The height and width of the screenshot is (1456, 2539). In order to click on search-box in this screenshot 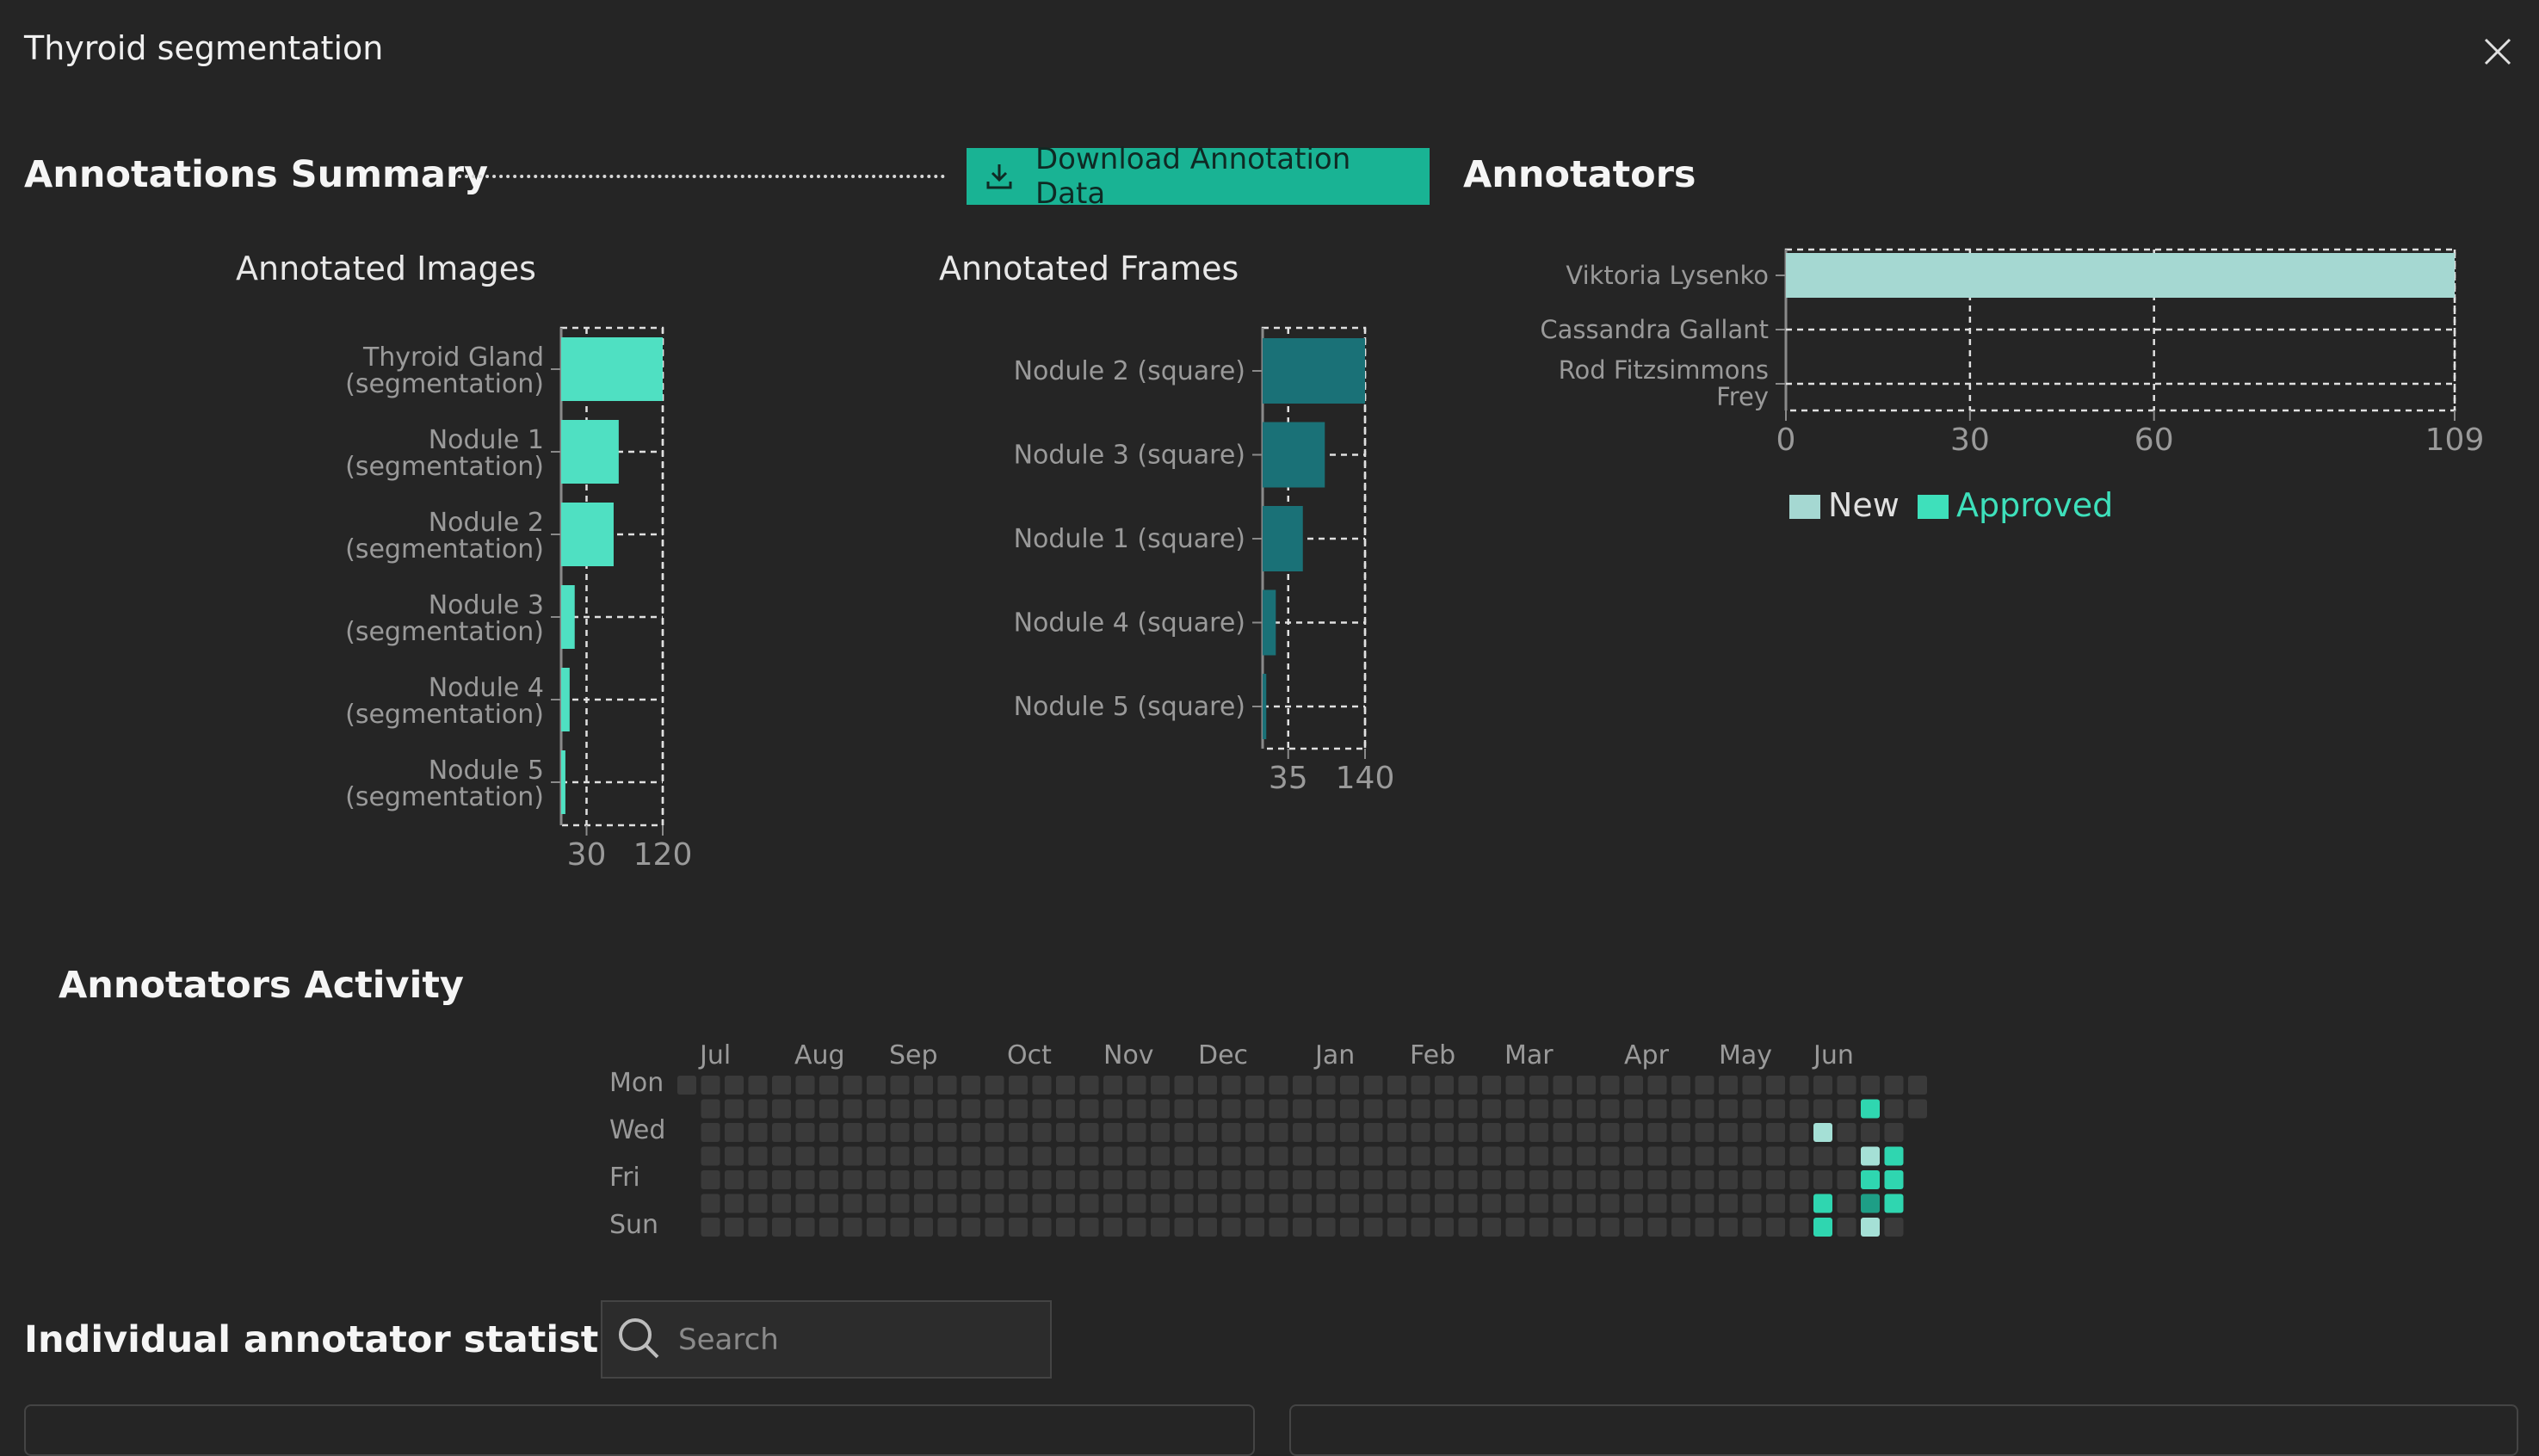, I will do `click(826, 1340)`.